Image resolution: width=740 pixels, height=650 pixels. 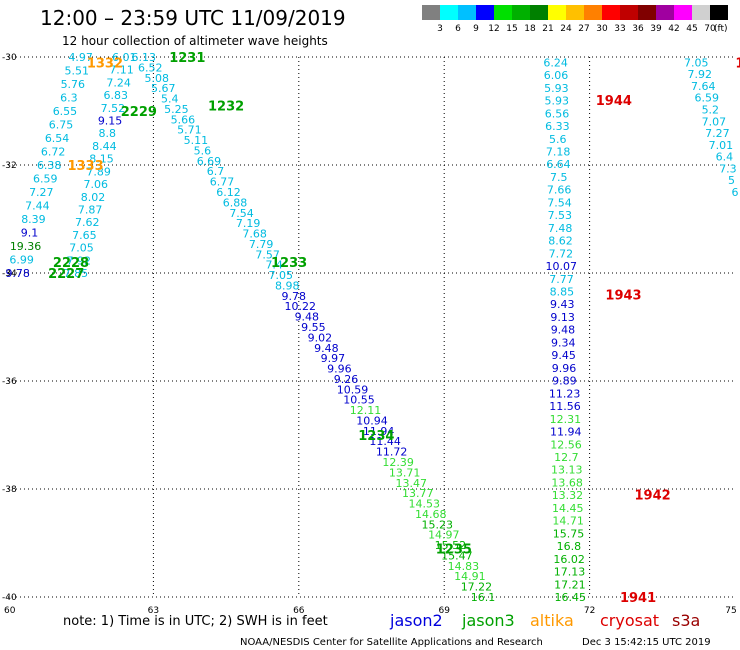 I want to click on wave-height-label: 7.66, so click(x=559, y=190).